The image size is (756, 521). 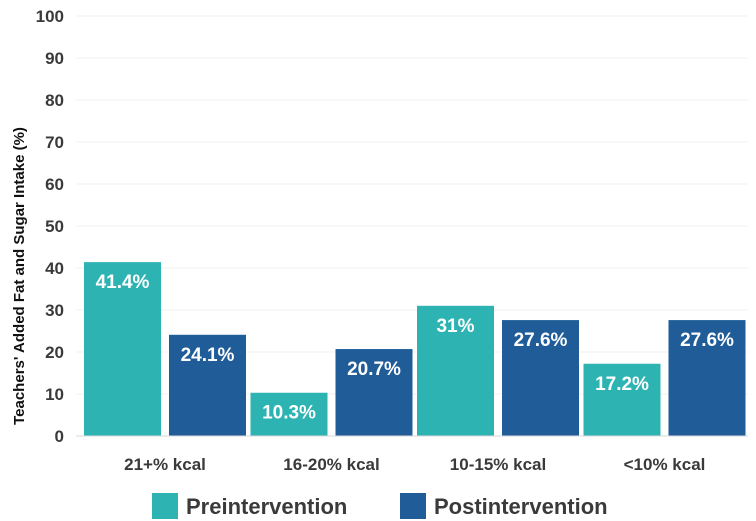 I want to click on y-tick-label: 100, so click(x=50, y=16).